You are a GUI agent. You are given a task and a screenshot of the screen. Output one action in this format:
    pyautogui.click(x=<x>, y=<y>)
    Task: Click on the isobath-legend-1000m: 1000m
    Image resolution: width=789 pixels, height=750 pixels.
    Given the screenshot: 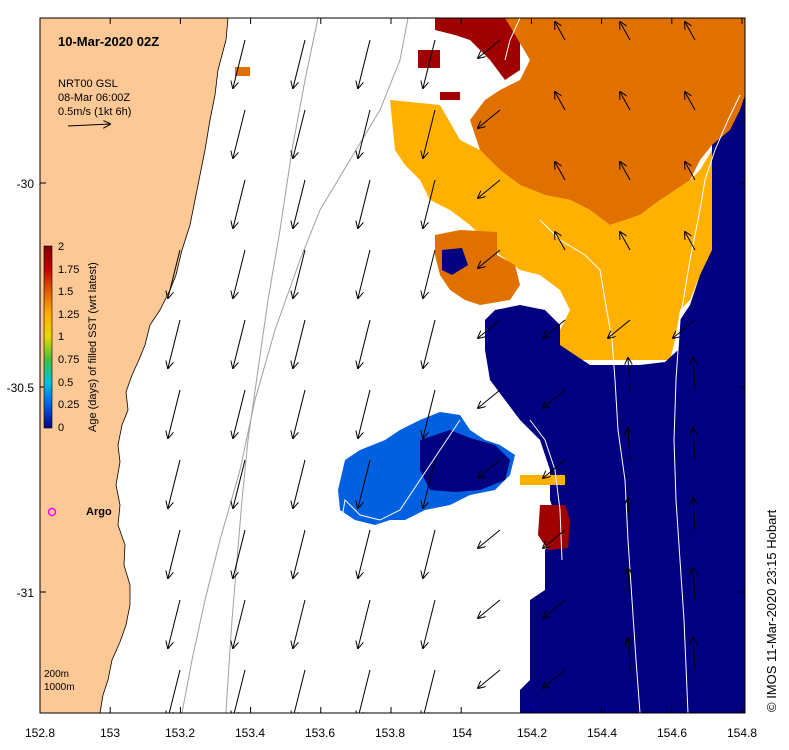 What is the action you would take?
    pyautogui.click(x=59, y=687)
    